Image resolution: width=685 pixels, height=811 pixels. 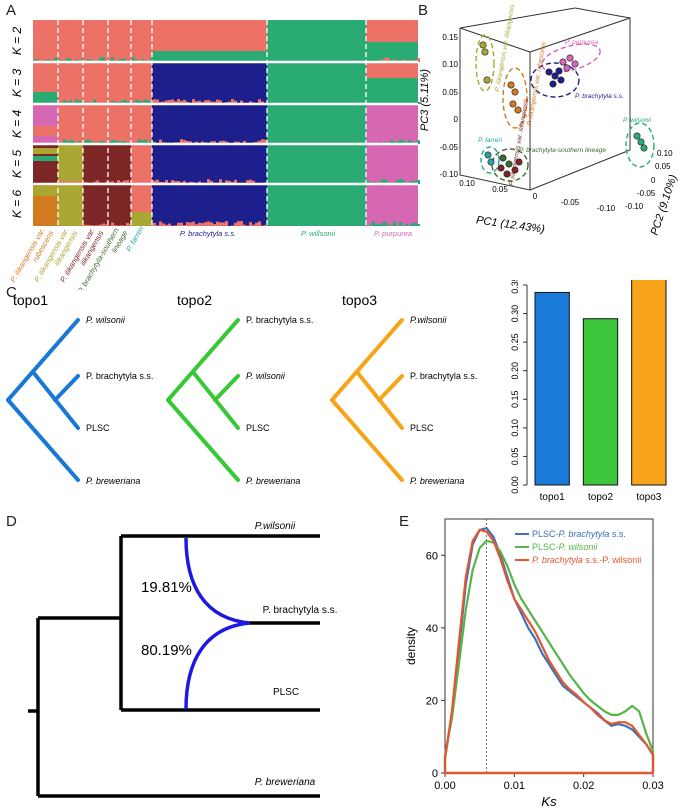 I want to click on panel-letter-c: C, so click(x=11, y=292).